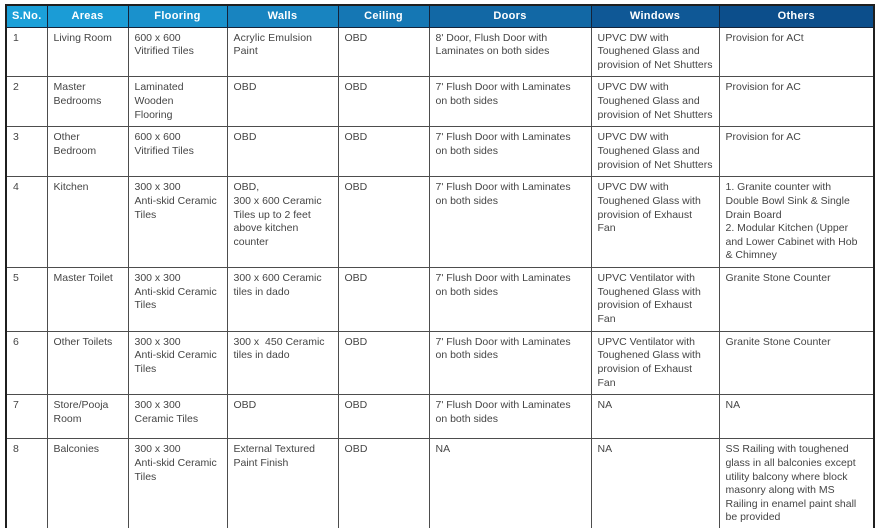 Image resolution: width=878 pixels, height=528 pixels. I want to click on cell-walls: External Textured Paint Finish, so click(282, 483).